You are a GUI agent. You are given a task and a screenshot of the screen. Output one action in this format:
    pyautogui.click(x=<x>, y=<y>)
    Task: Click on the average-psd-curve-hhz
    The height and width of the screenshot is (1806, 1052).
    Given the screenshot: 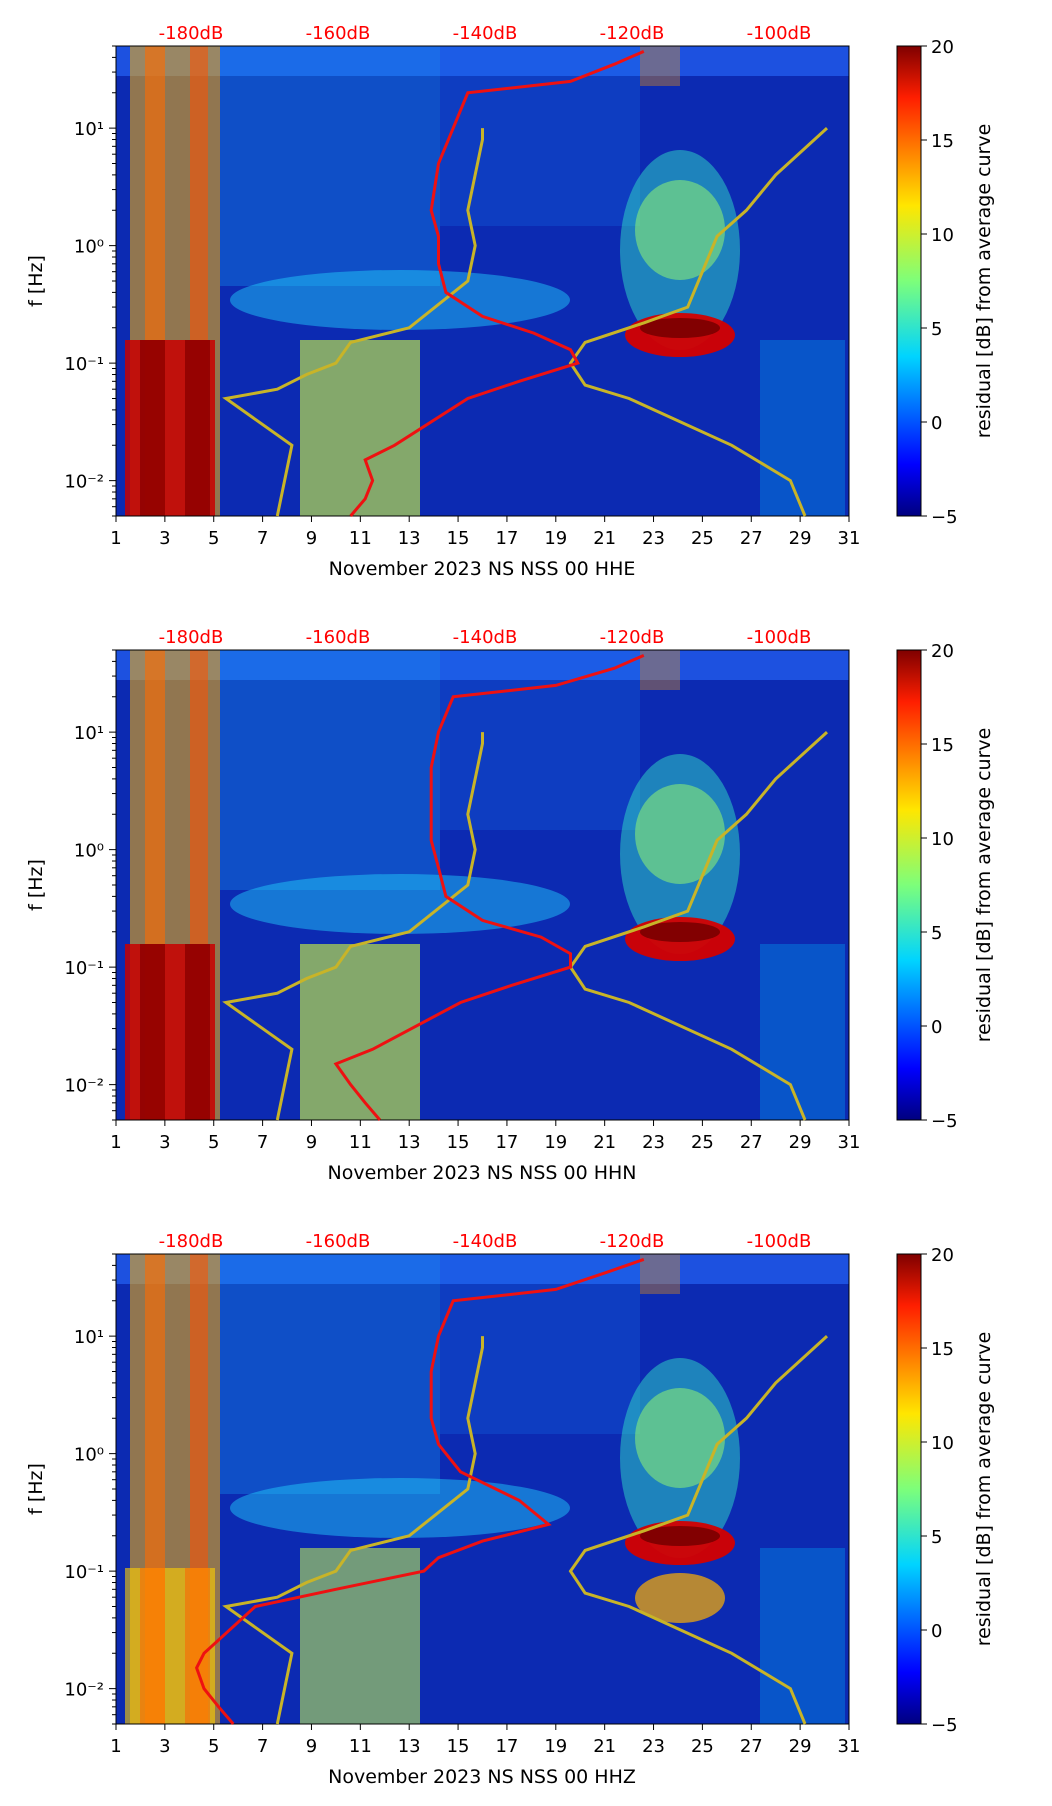 What is the action you would take?
    pyautogui.click(x=419, y=1491)
    